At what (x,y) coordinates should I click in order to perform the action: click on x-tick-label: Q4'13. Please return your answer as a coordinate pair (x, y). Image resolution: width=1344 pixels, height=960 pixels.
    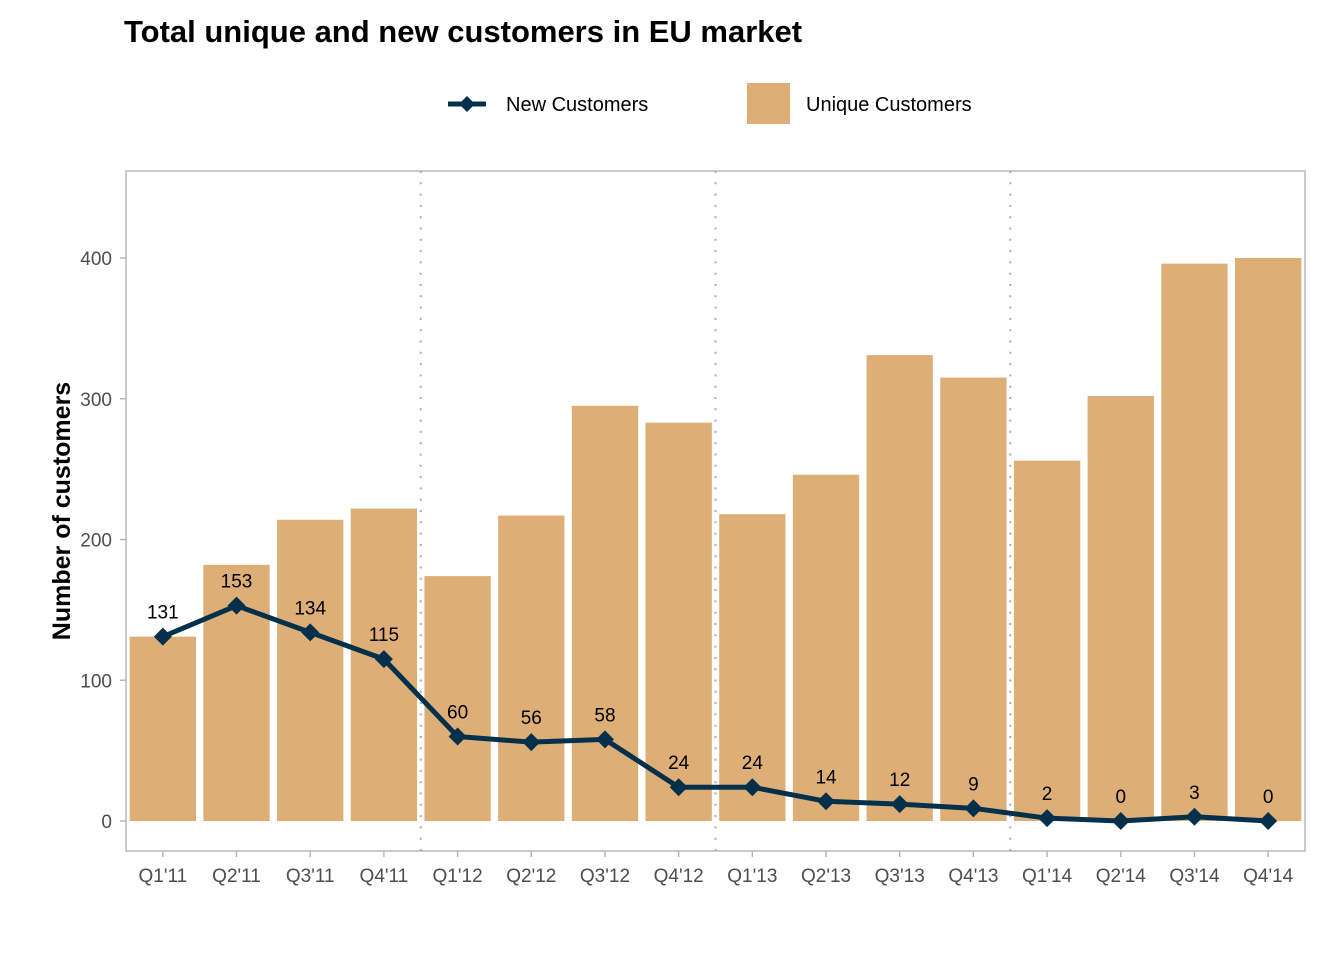
    Looking at the image, I should click on (973, 876).